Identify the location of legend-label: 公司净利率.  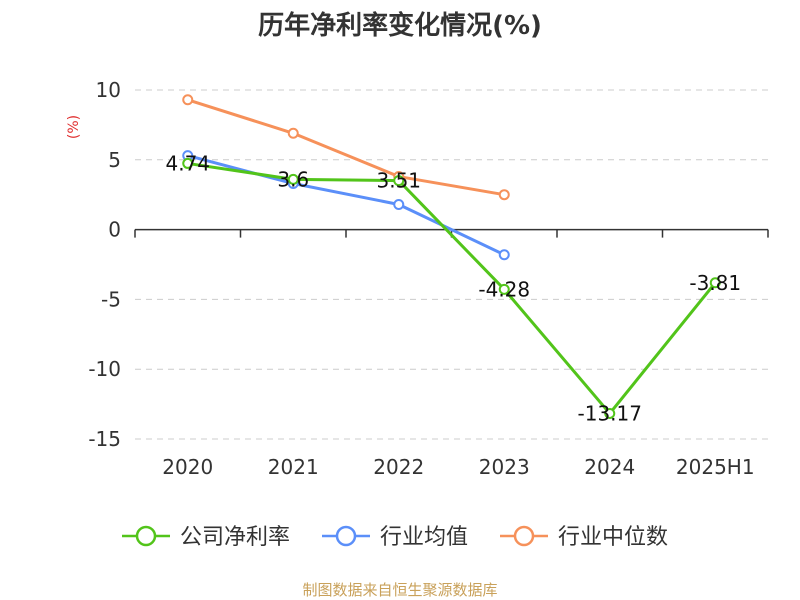
(235, 537).